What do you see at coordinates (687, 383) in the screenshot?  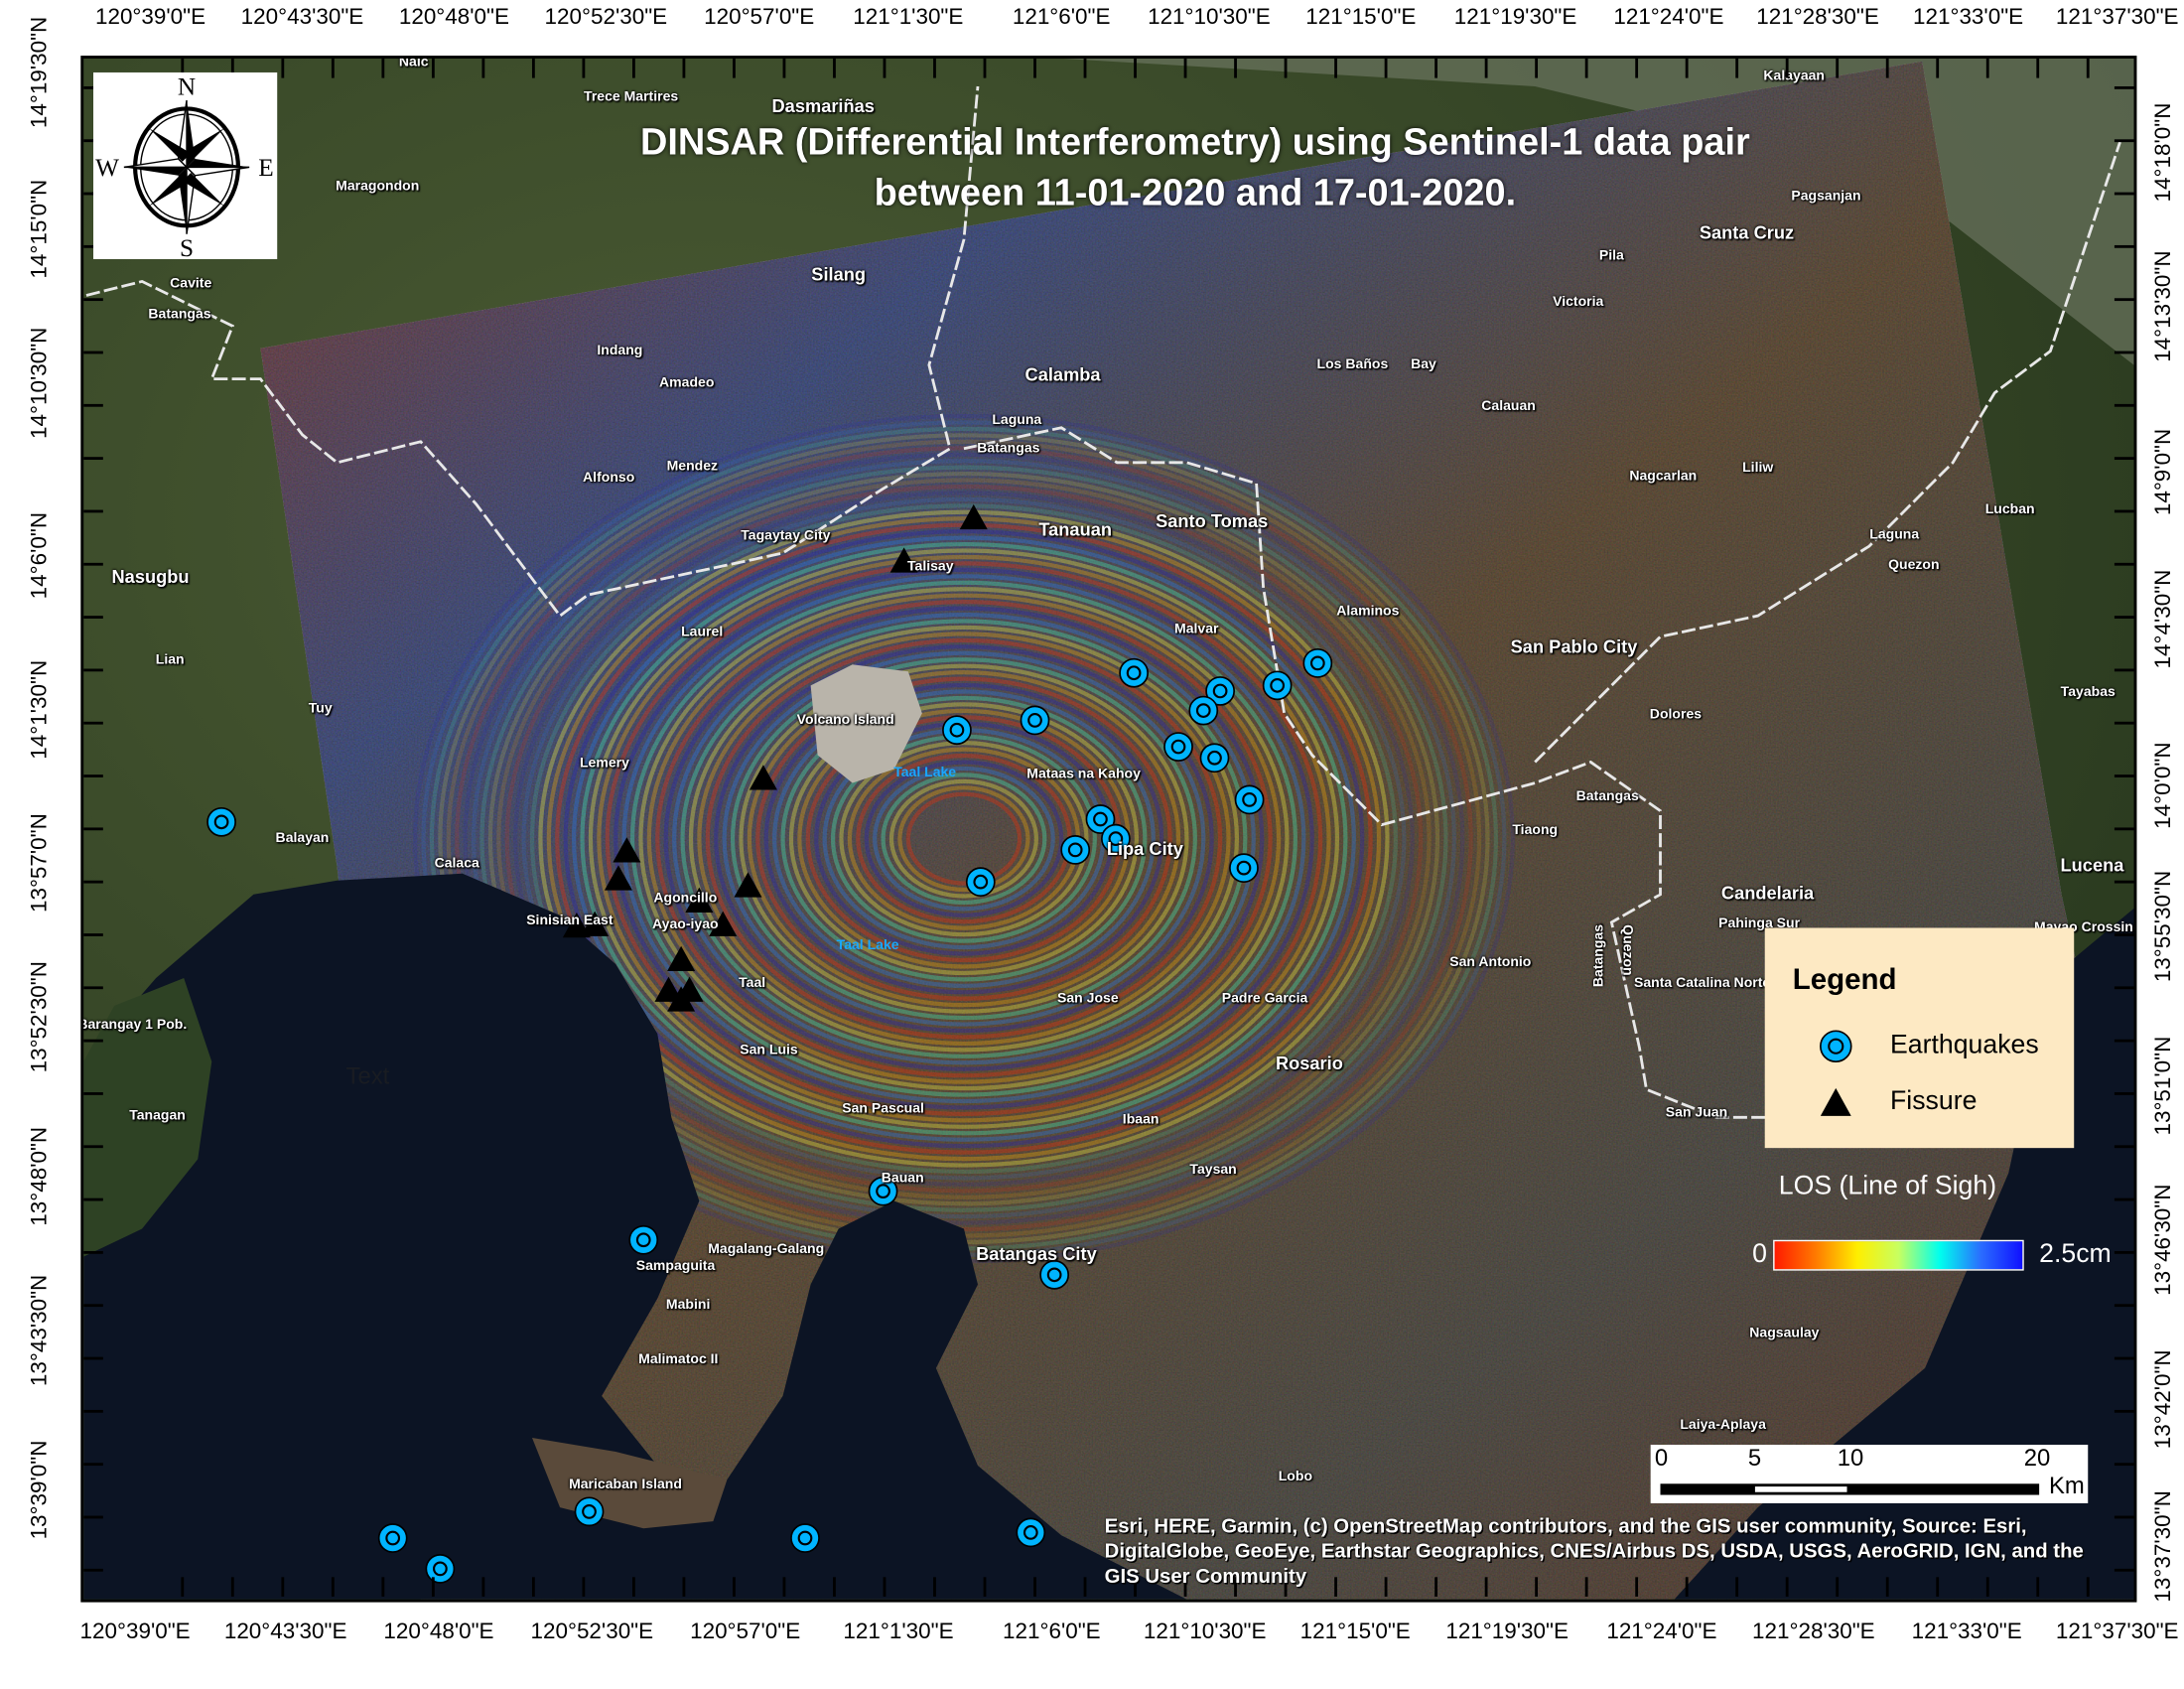 I see `place-label: Amadeo` at bounding box center [687, 383].